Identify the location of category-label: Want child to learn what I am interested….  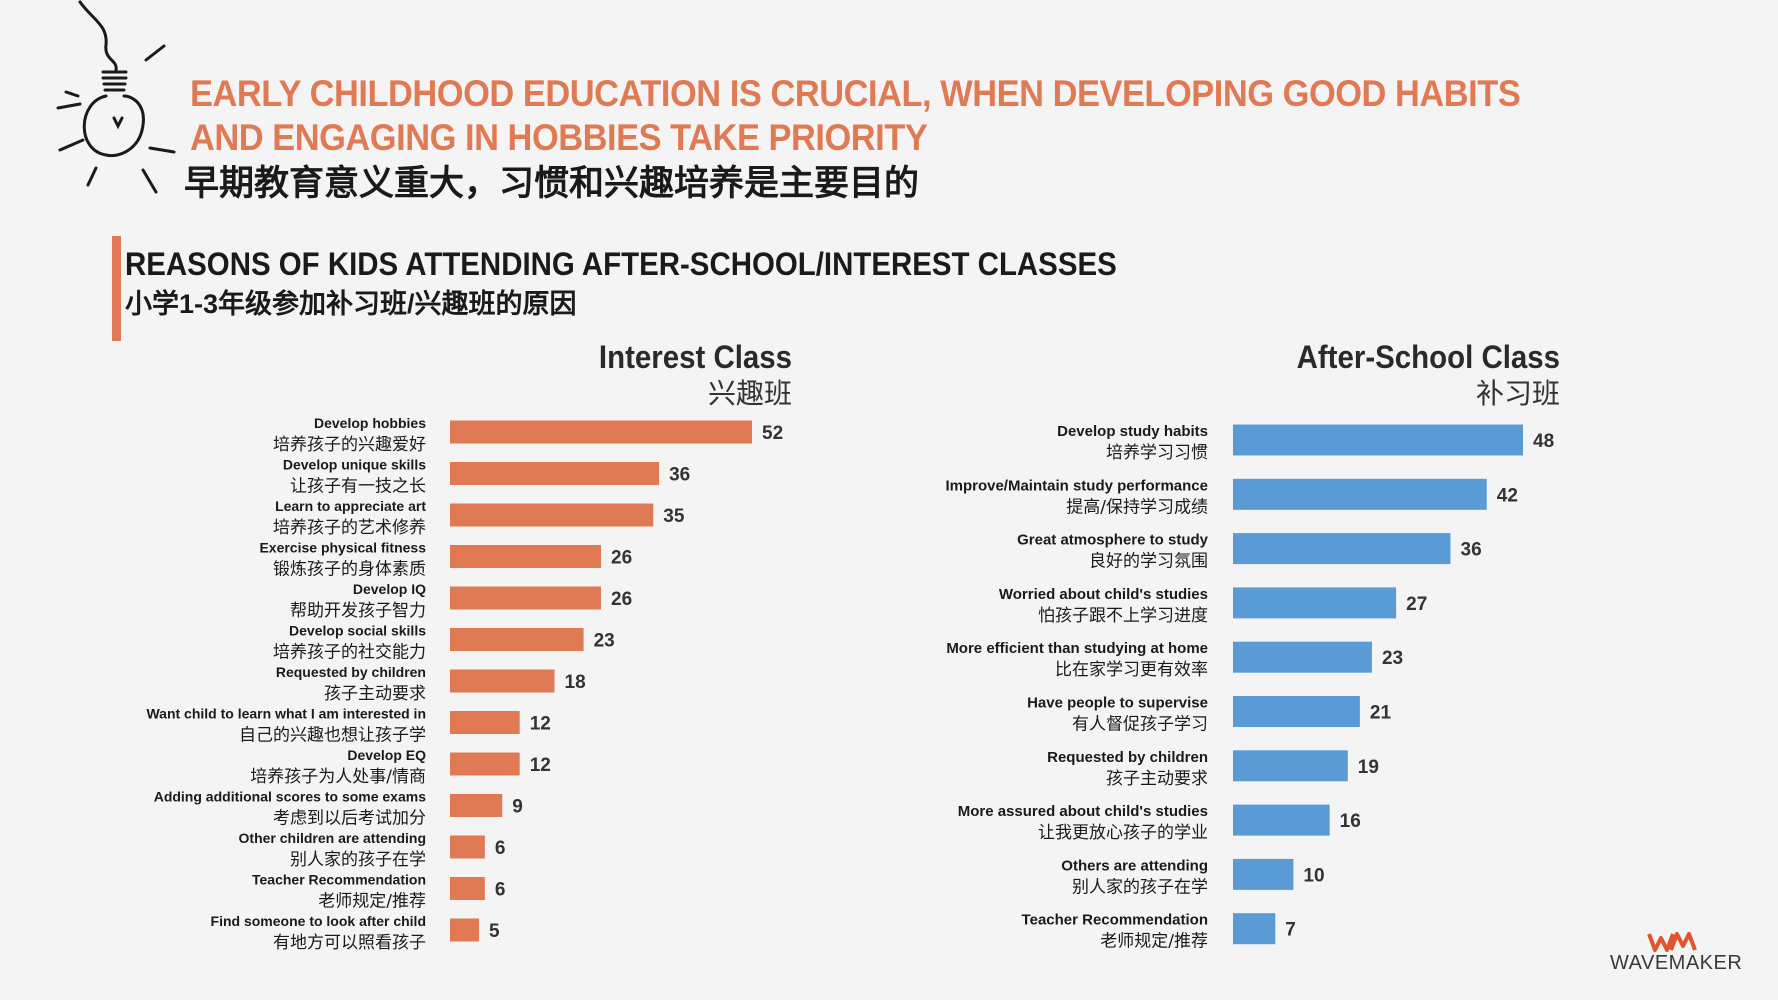
(286, 714).